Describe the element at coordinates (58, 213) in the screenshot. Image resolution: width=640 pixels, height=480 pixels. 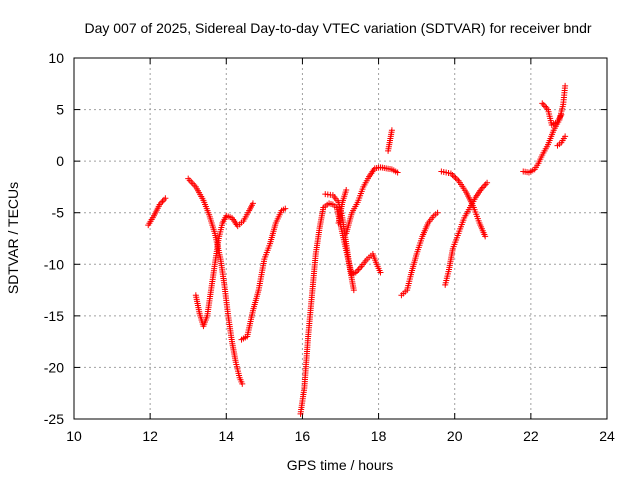
I see `y-tick-label: -5` at that location.